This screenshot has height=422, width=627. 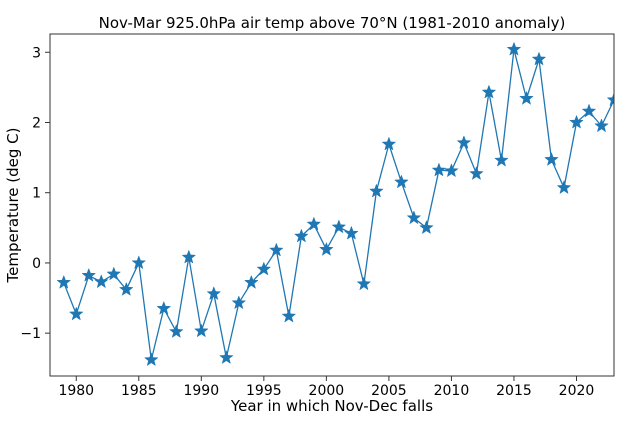 What do you see at coordinates (164, 307) in the screenshot?
I see `data-point-1987` at bounding box center [164, 307].